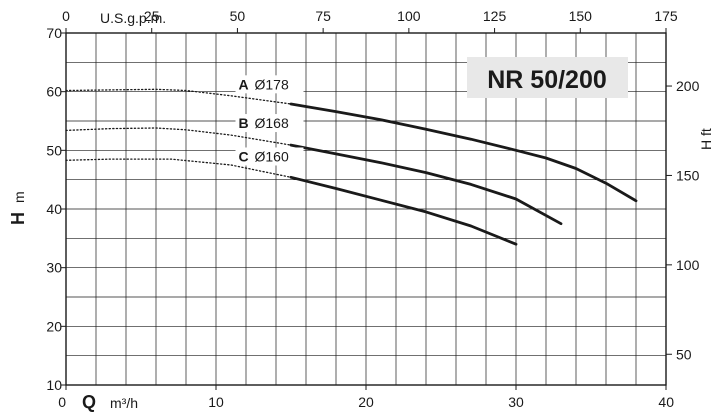 Image resolution: width=714 pixels, height=412 pixels. Describe the element at coordinates (216, 402) in the screenshot. I see `x-tick-label: 10` at that location.